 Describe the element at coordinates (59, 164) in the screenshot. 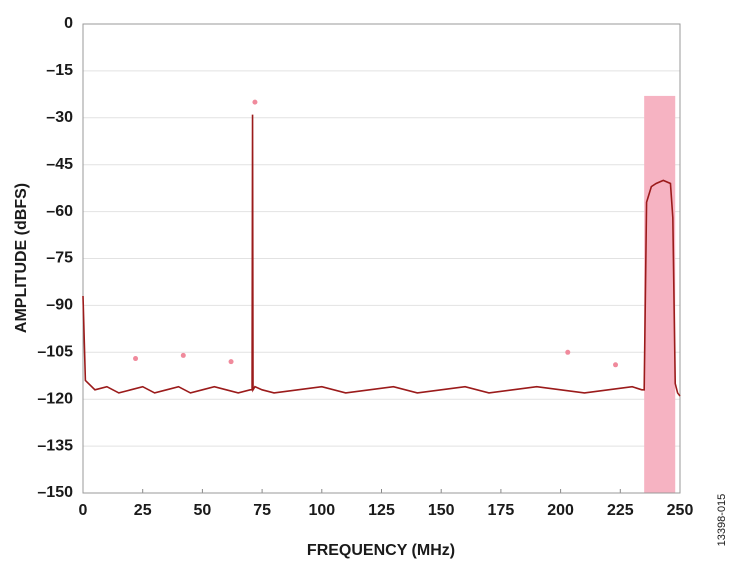

I see `y-tick-label: –45` at that location.